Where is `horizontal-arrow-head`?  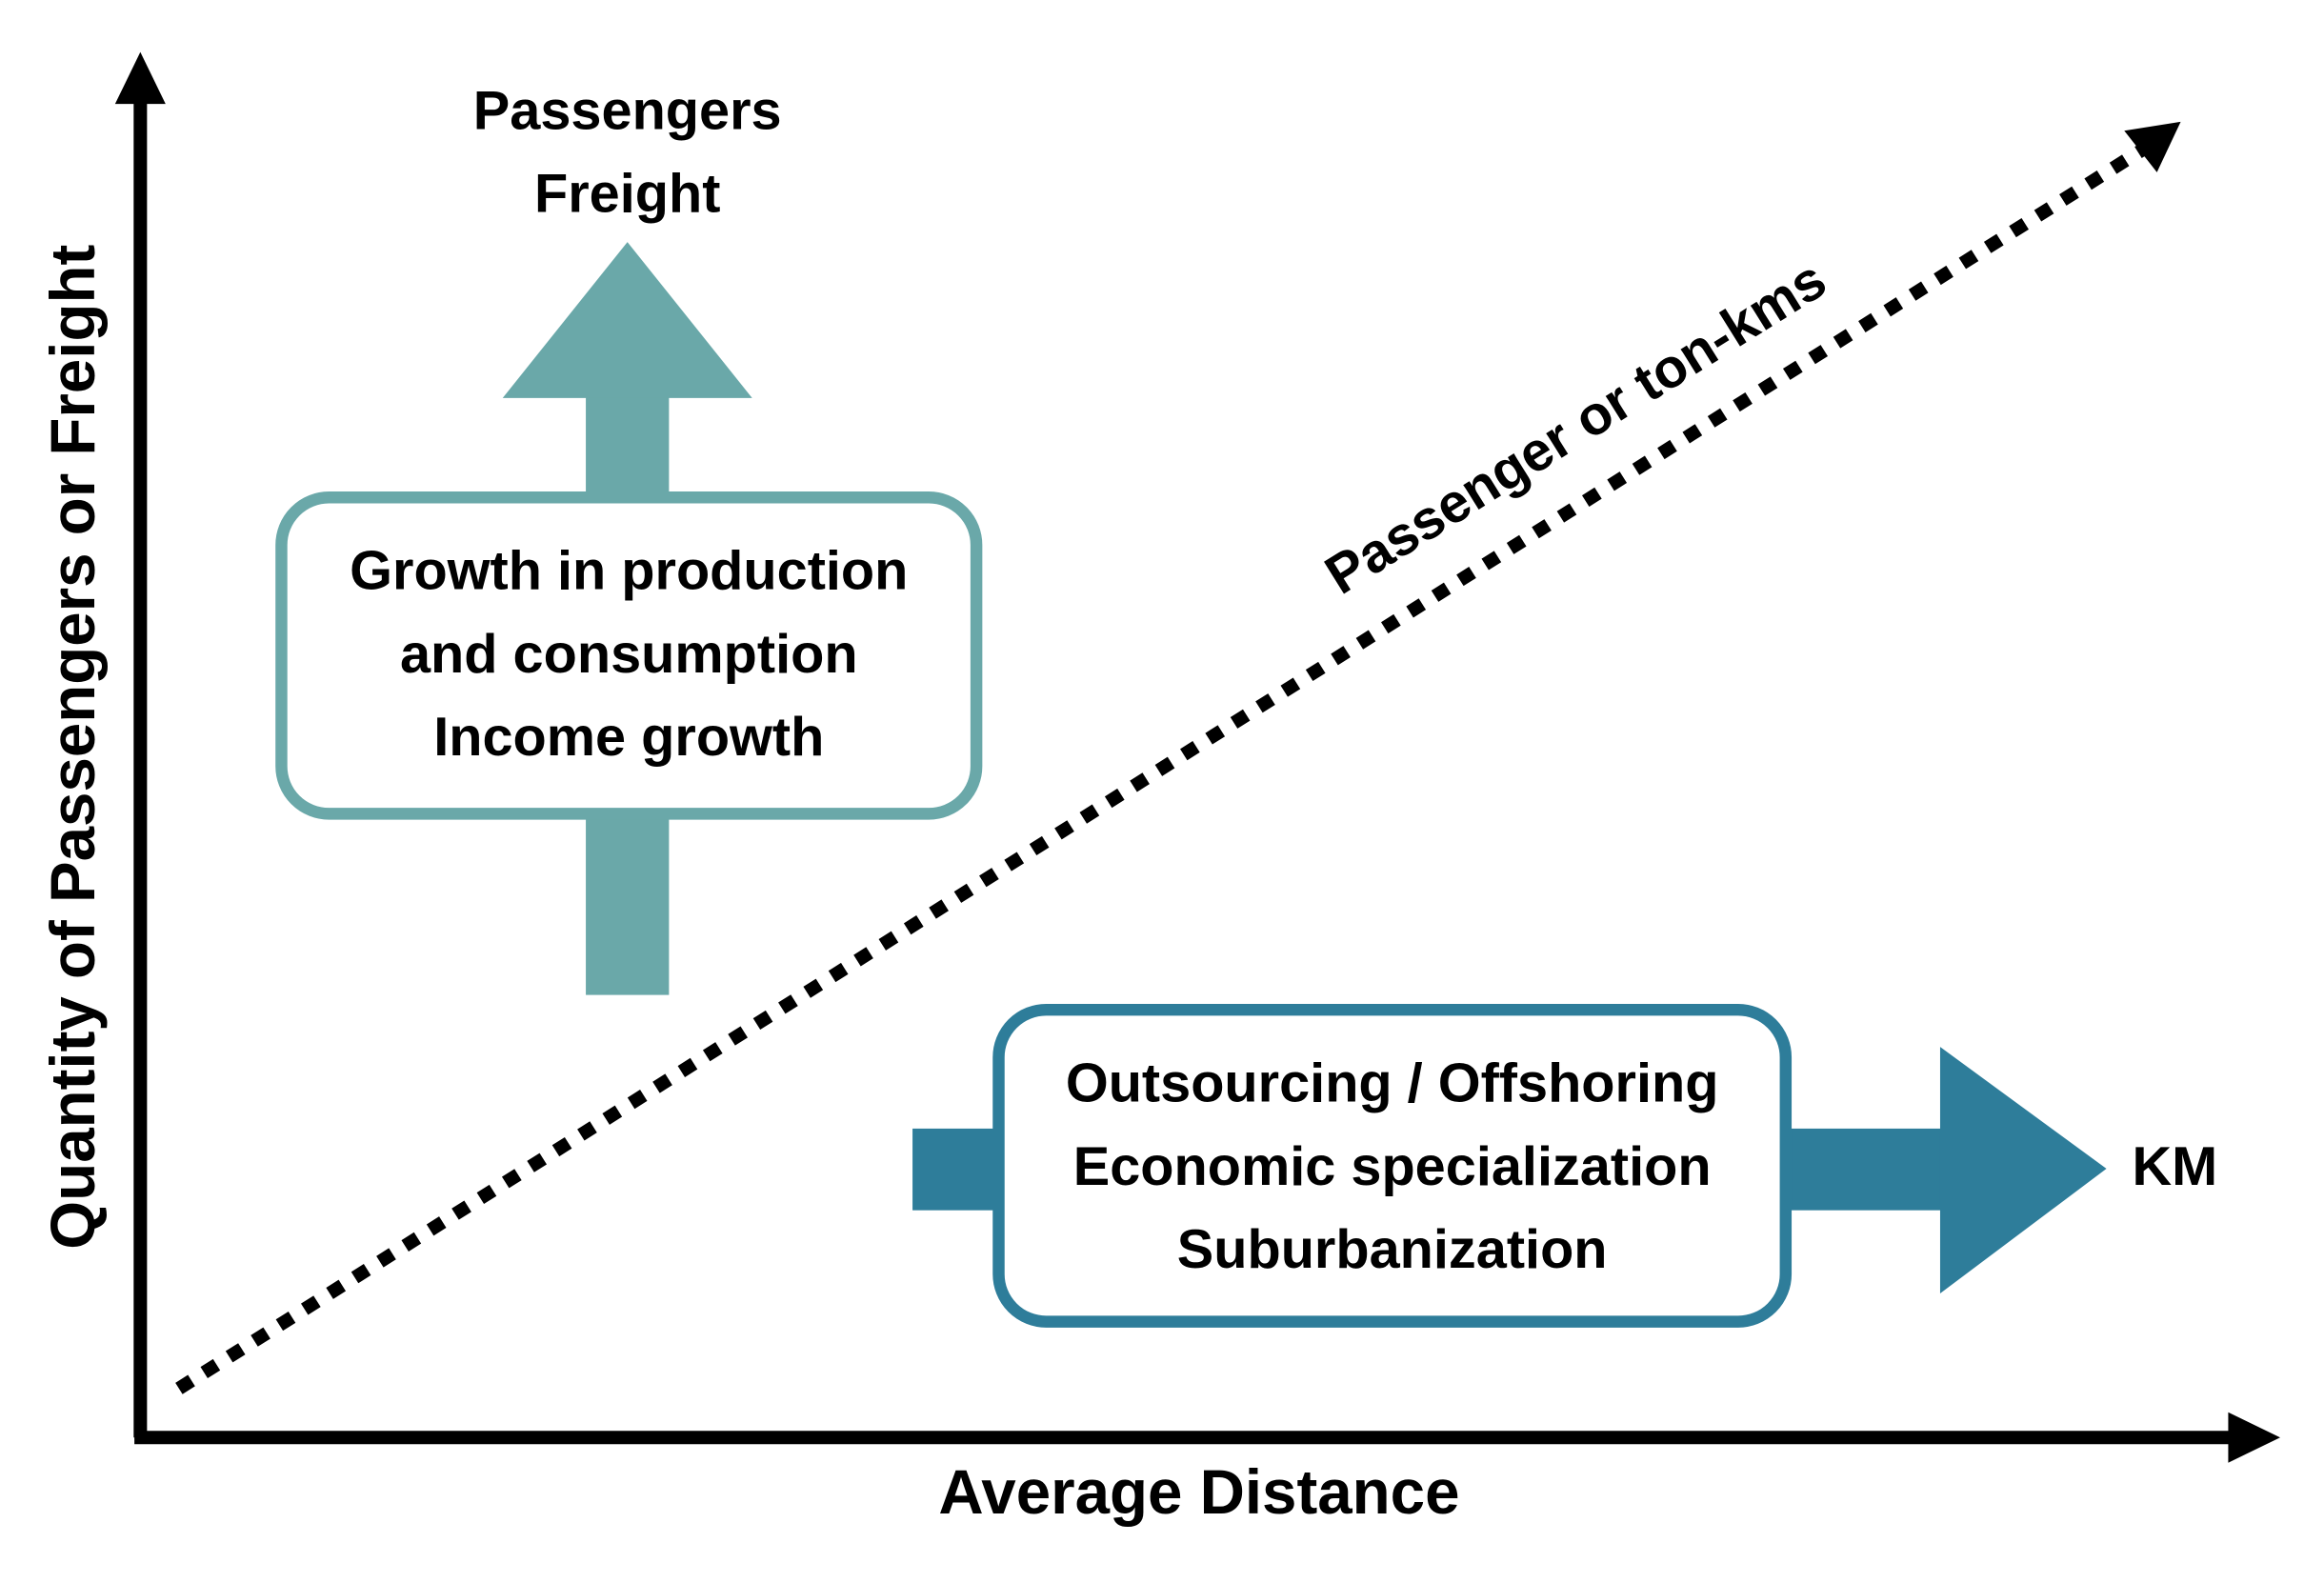
horizontal-arrow-head is located at coordinates (2023, 1170).